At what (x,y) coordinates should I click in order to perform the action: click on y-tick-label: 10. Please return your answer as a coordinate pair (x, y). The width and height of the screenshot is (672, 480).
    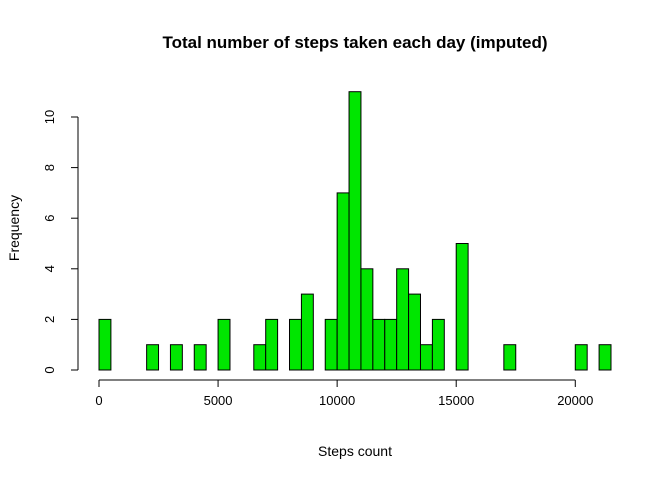
    Looking at the image, I should click on (49, 117).